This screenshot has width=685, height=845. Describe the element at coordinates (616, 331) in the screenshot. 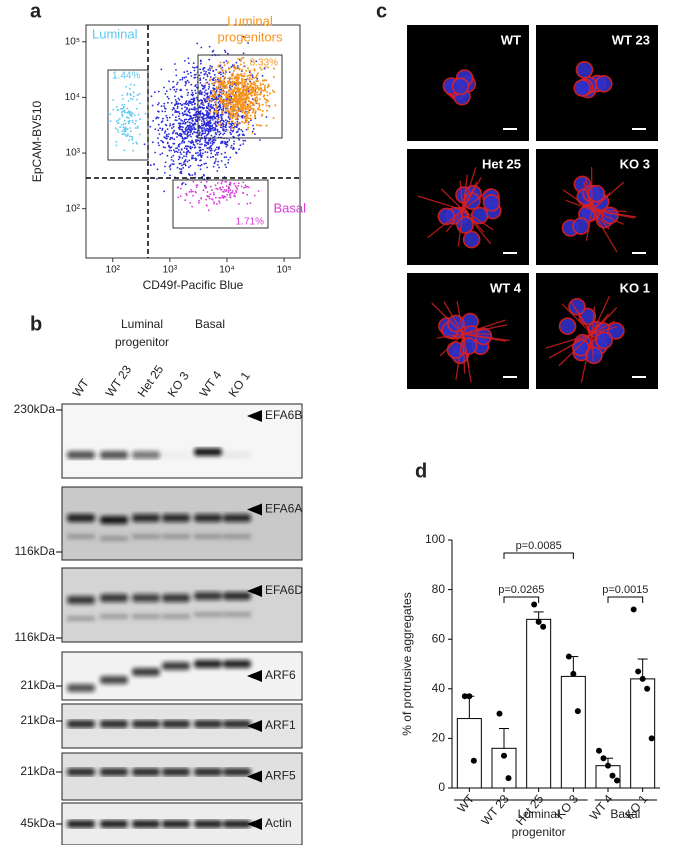

I see `cell` at that location.